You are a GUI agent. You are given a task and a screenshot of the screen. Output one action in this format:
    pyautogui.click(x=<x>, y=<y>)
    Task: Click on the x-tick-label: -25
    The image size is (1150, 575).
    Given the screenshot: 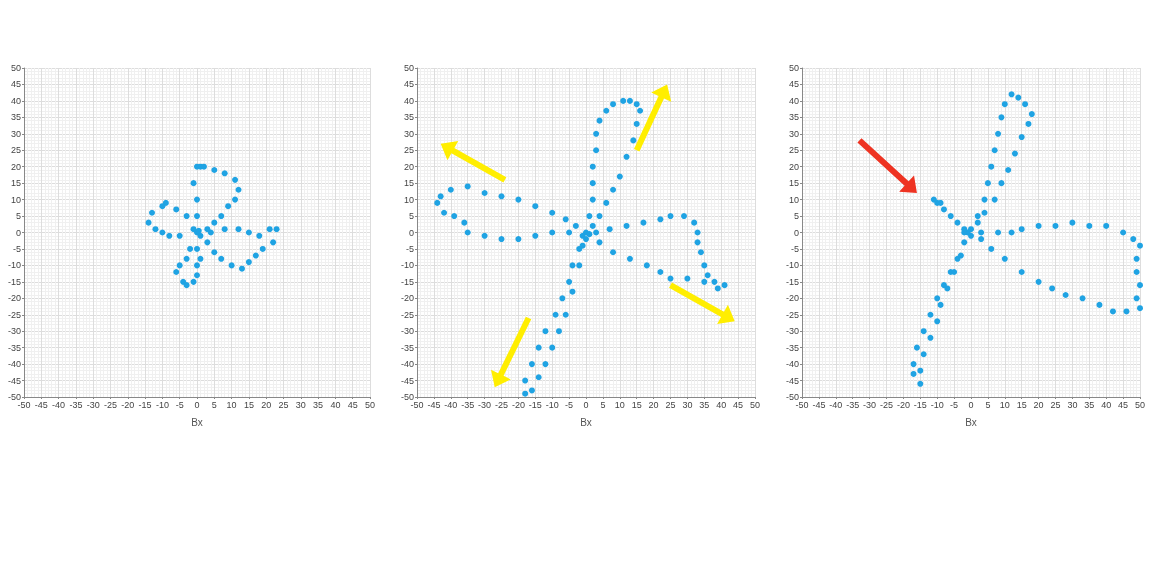 What is the action you would take?
    pyautogui.click(x=886, y=404)
    